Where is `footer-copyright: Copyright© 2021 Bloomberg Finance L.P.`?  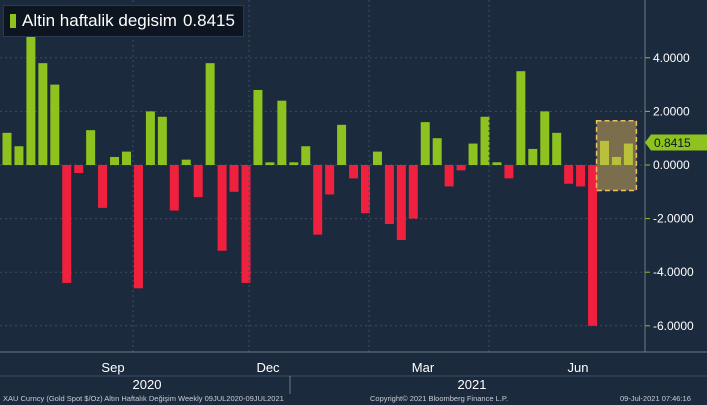
footer-copyright: Copyright© 2021 Bloomberg Finance L.P. is located at coordinates (439, 398).